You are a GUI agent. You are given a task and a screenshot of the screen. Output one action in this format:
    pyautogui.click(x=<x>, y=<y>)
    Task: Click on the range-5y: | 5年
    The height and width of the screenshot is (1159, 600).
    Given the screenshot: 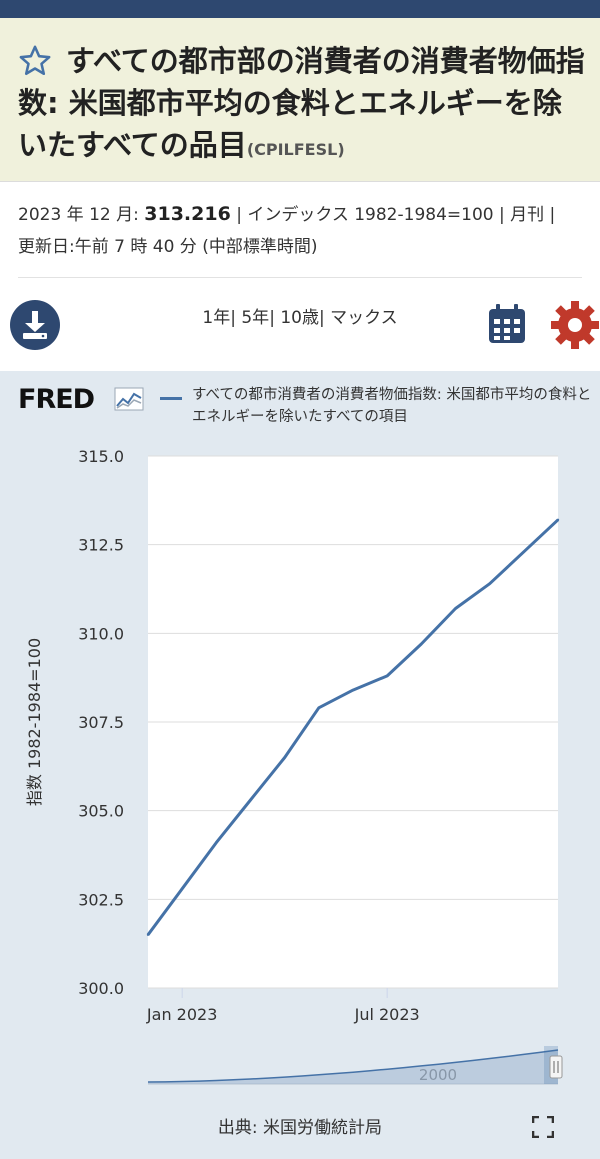 What is the action you would take?
    pyautogui.click(x=250, y=318)
    